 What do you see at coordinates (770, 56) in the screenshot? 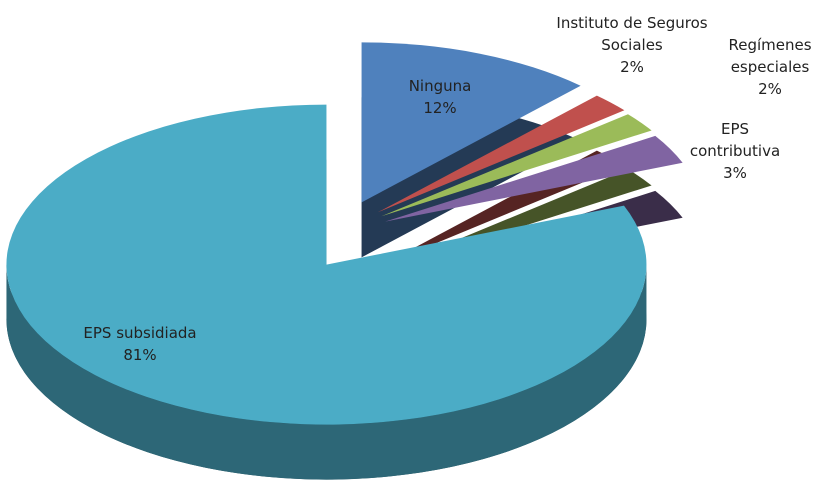
I see `category-name: Regímenes especiales` at bounding box center [770, 56].